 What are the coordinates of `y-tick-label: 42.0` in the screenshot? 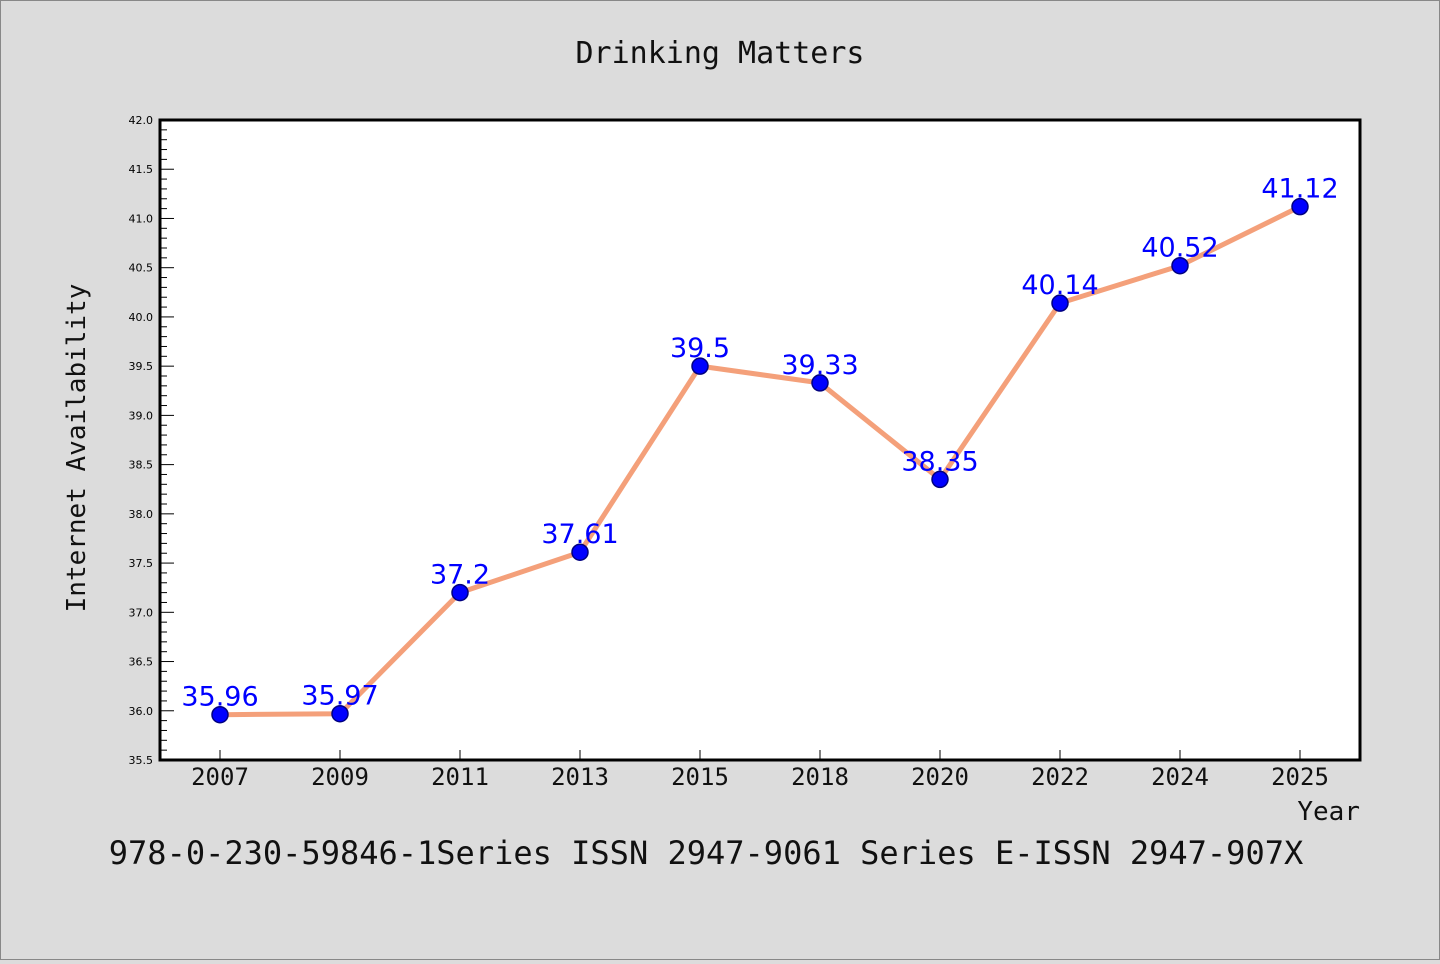 It's located at (141, 120).